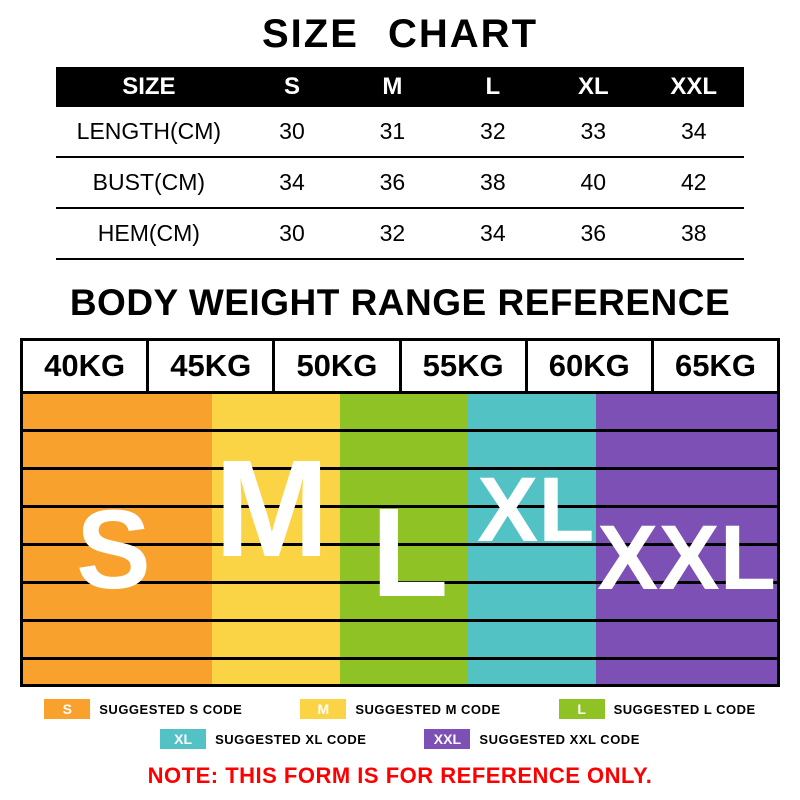 Image resolution: width=800 pixels, height=800 pixels. Describe the element at coordinates (171, 709) in the screenshot. I see `legend-text-s: SUGGESTED S CODE` at that location.